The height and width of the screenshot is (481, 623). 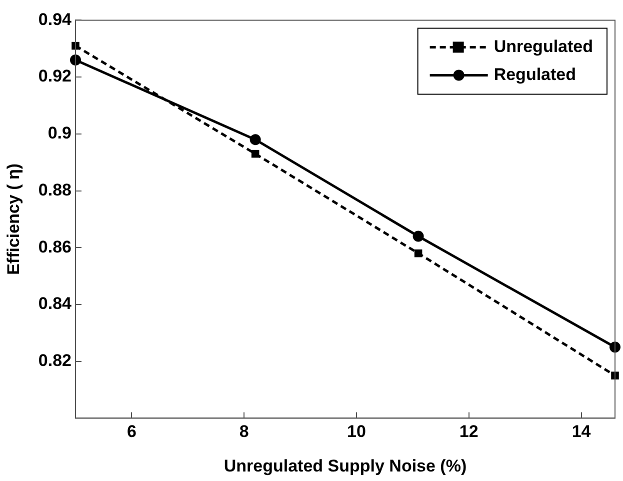 I want to click on y-tick-label: 0.82, so click(x=55, y=360).